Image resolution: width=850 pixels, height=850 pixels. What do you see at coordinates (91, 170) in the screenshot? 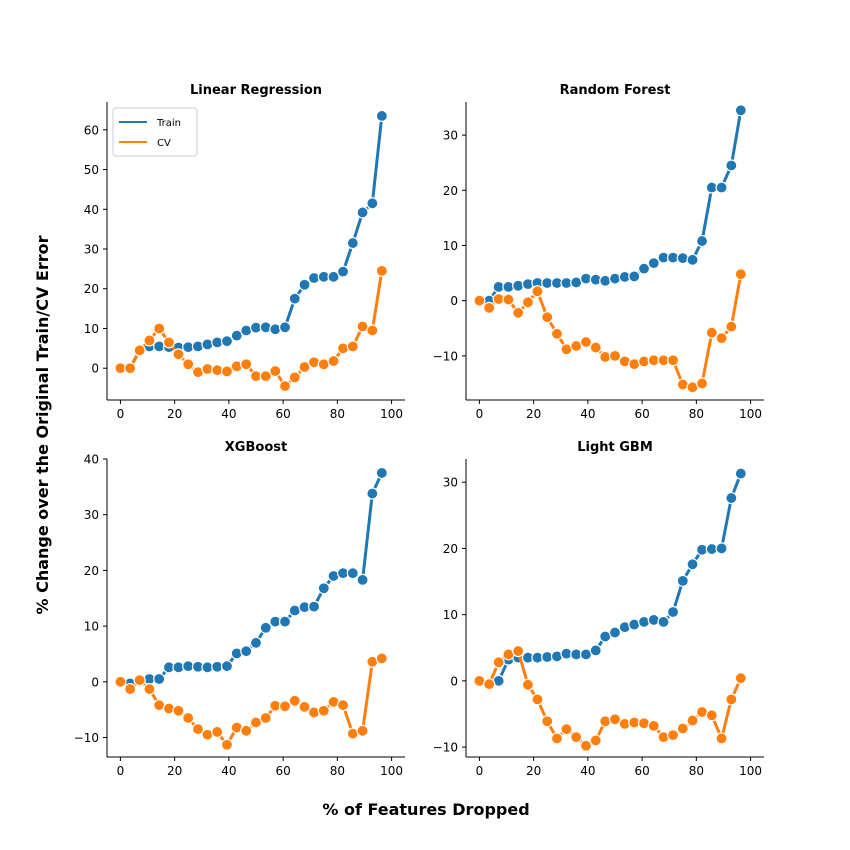
I see `y-tick-label: 50` at bounding box center [91, 170].